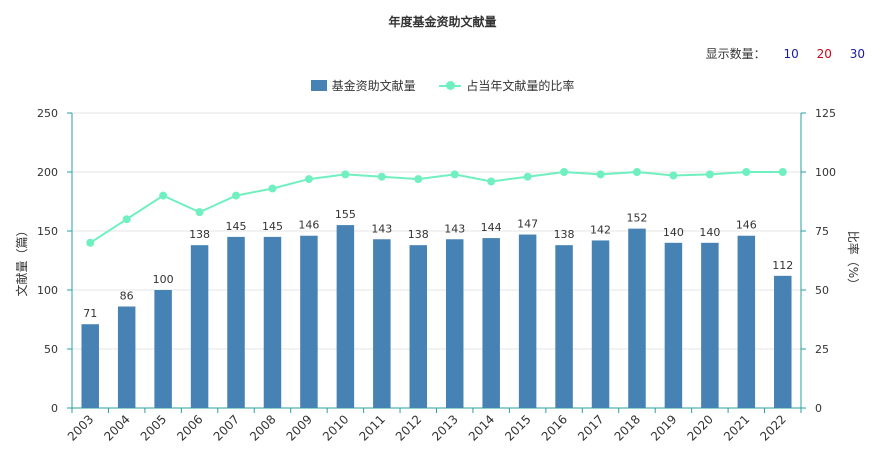 This screenshot has width=885, height=457. I want to click on display-count-control: 显示数量： 10 20 30, so click(785, 53).